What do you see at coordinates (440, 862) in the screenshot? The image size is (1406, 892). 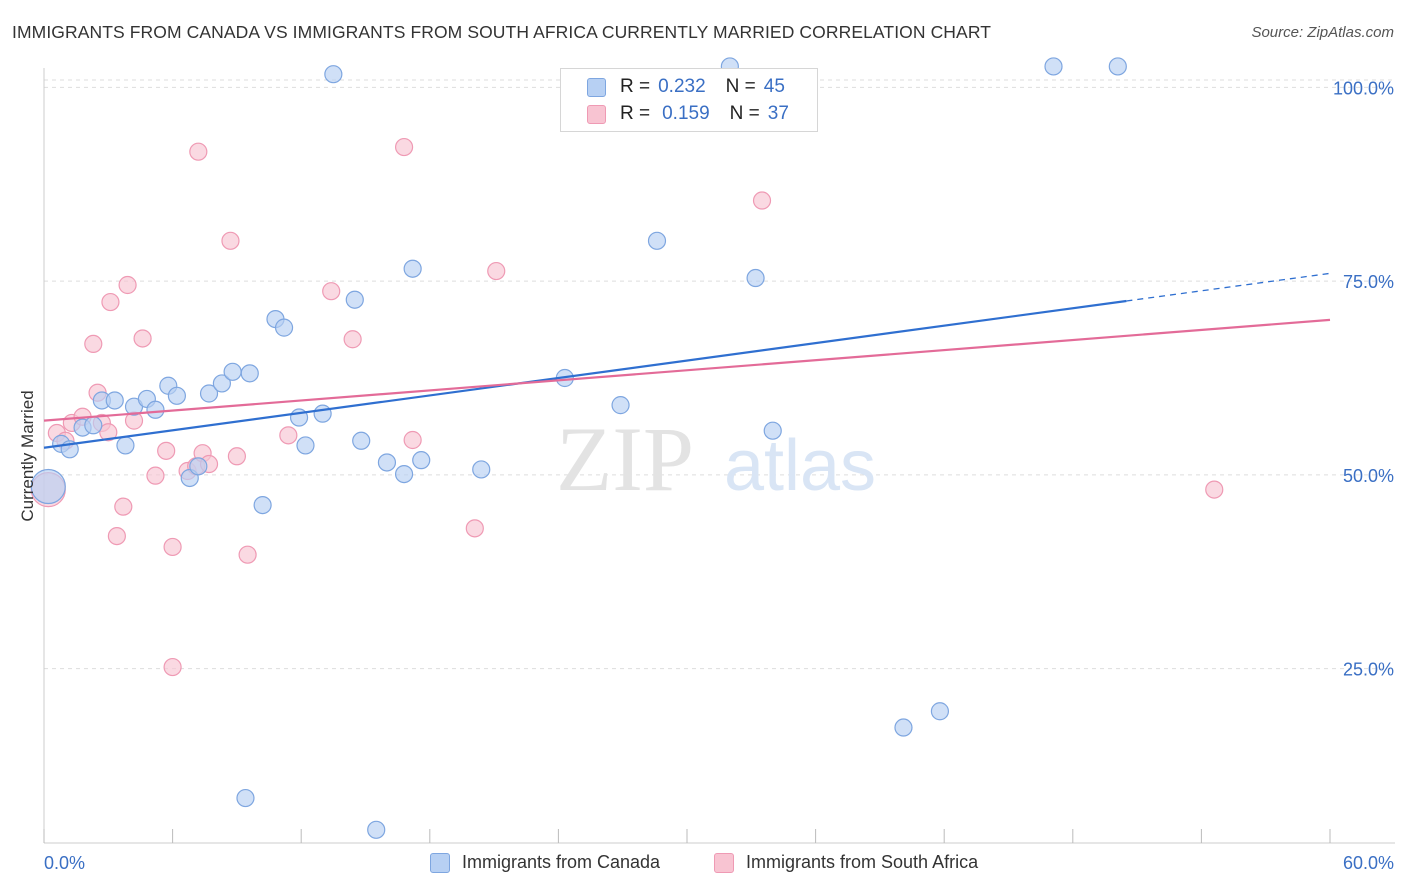 I see `bottom-legend-swatch-canada` at bounding box center [440, 862].